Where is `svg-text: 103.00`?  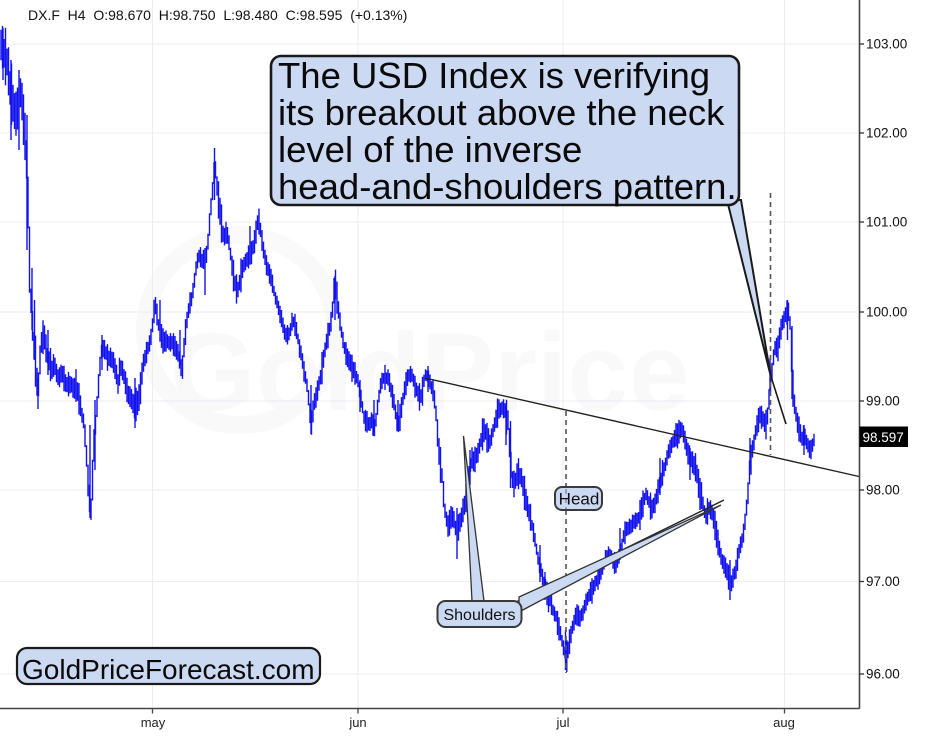
svg-text: 103.00 is located at coordinates (886, 44).